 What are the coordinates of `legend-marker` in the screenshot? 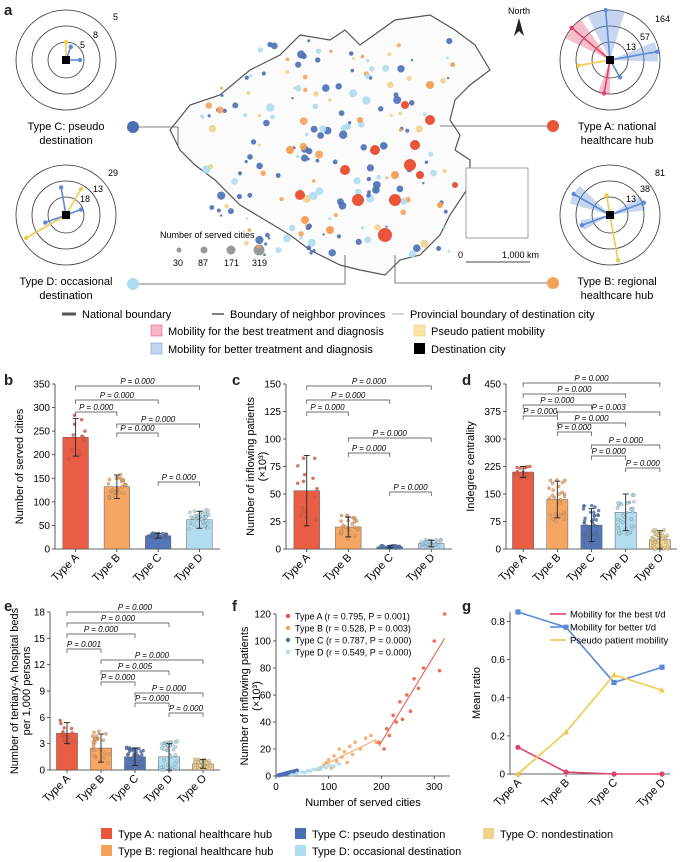 It's located at (288, 628).